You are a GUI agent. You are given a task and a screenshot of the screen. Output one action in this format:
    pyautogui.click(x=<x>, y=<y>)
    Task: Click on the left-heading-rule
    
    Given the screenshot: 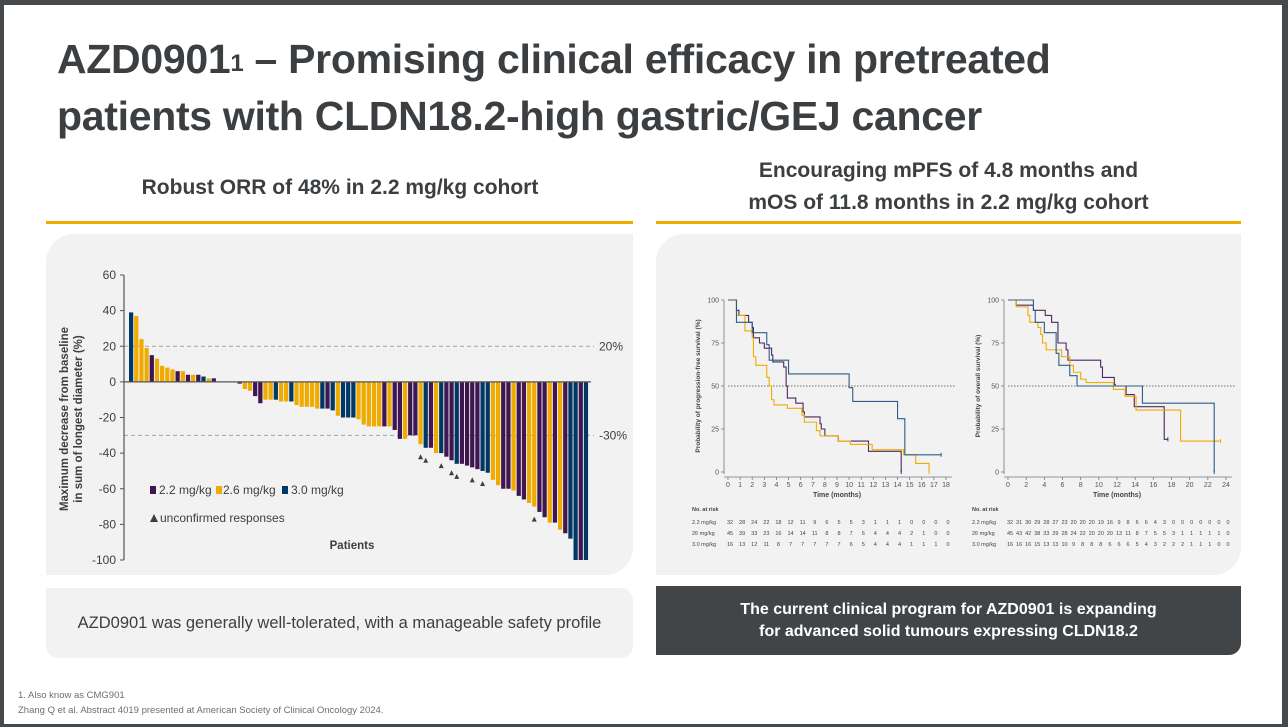 What is the action you would take?
    pyautogui.click(x=339, y=222)
    